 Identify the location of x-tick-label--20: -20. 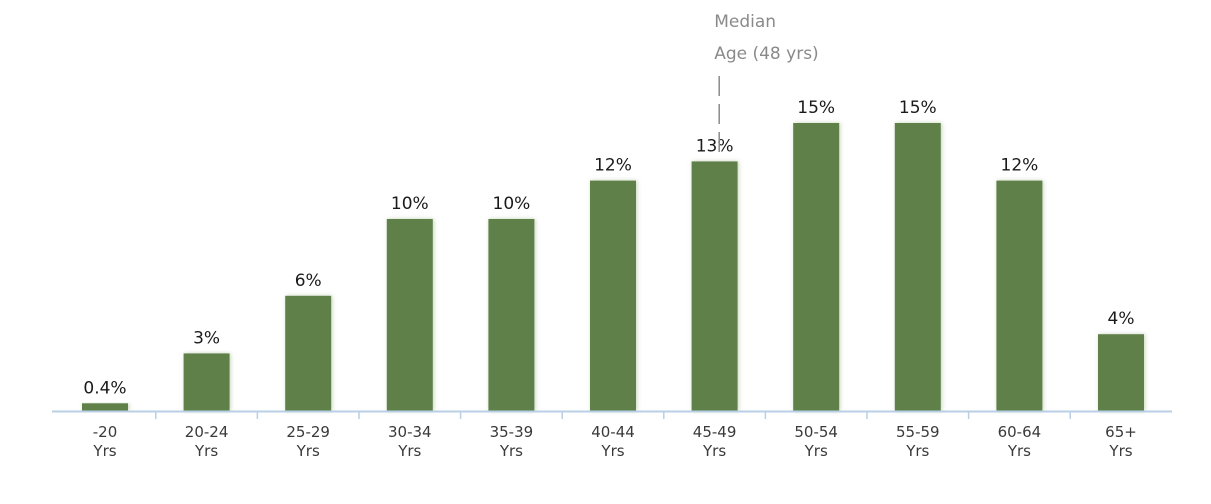
(105, 432).